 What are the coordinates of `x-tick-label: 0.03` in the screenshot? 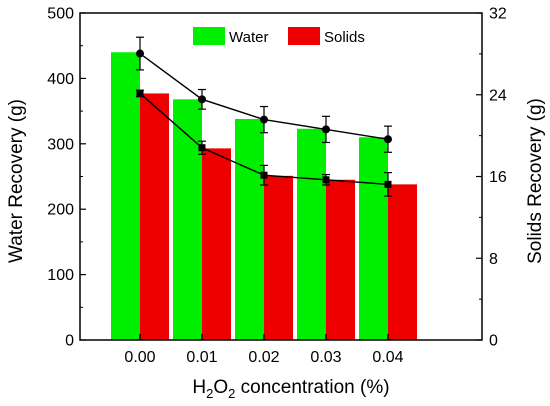 It's located at (325, 357).